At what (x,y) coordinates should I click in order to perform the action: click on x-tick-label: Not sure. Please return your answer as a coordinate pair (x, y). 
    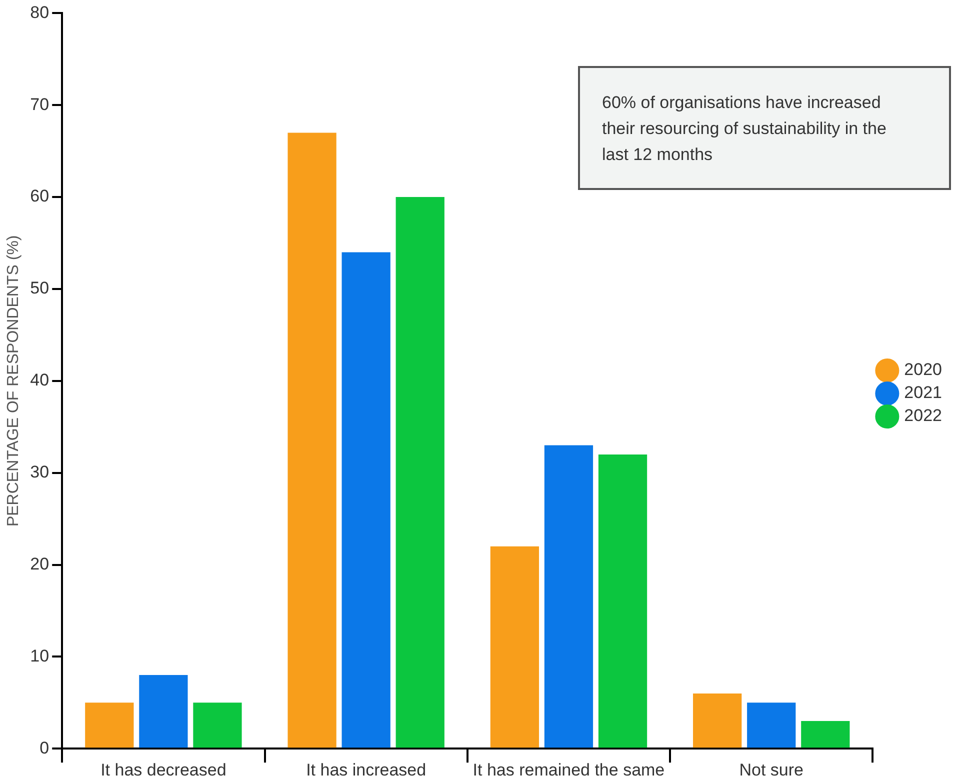
    Looking at the image, I should click on (771, 769).